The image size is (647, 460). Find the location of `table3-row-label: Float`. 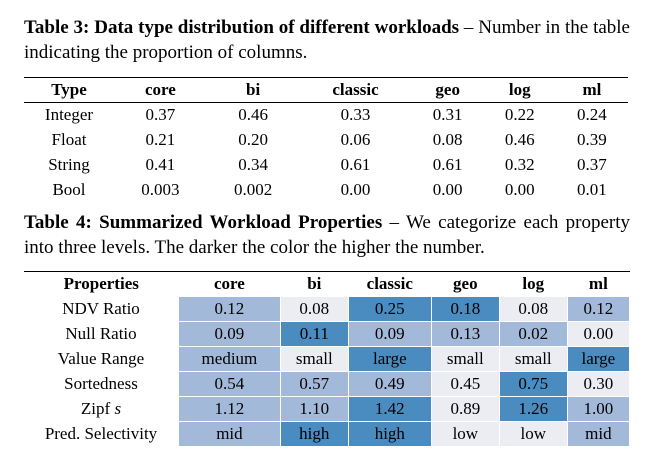

table3-row-label: Float is located at coordinates (69, 139).